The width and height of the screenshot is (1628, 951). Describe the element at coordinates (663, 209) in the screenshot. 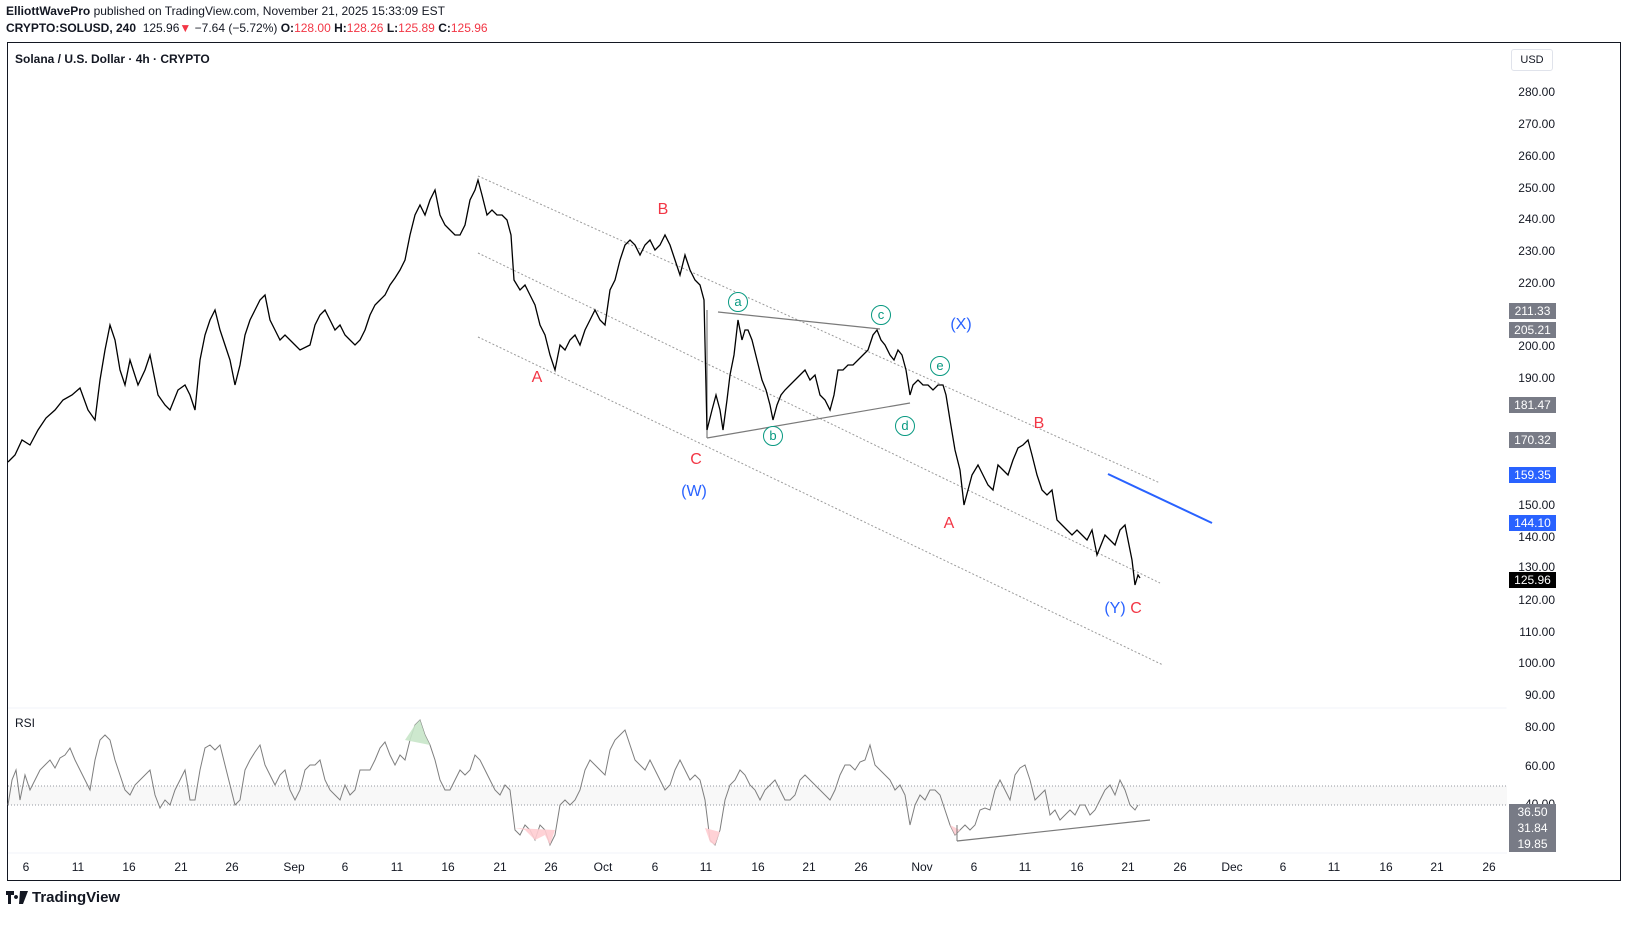

I see `wave-label-B: B` at that location.